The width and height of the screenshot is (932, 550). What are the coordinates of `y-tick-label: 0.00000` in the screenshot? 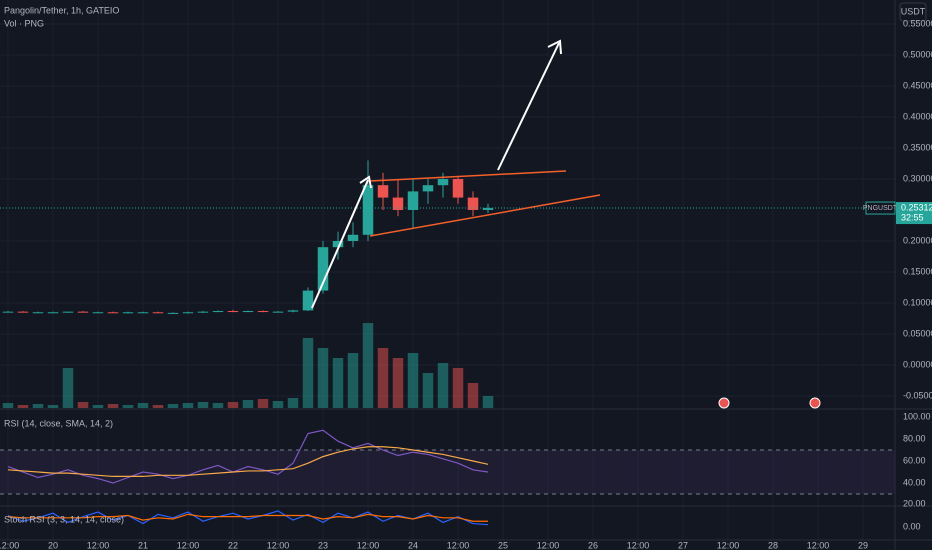 It's located at (917, 364).